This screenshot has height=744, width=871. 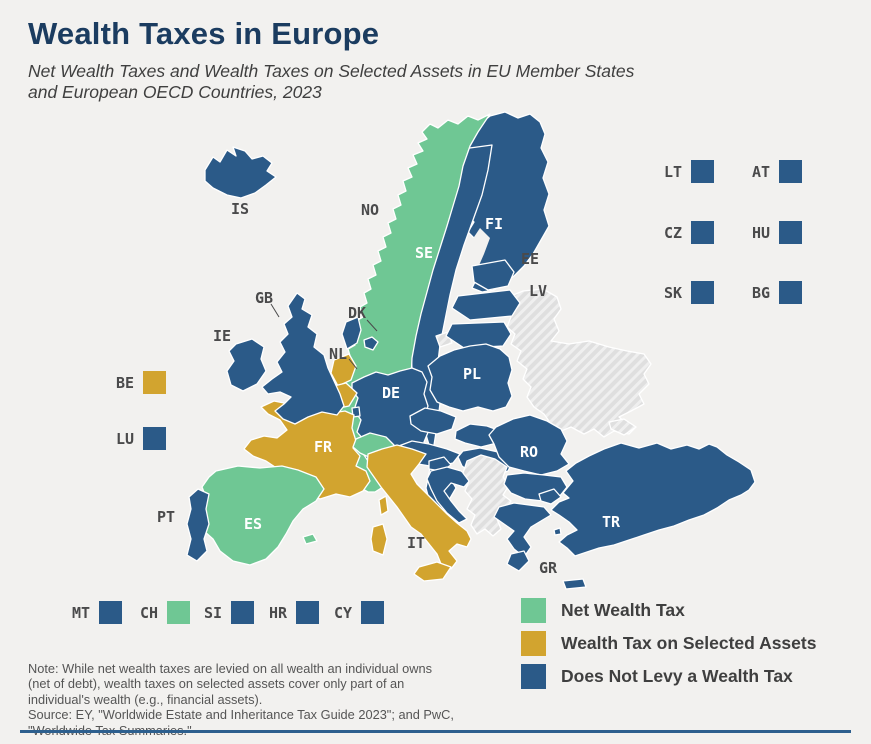 What do you see at coordinates (97, 612) in the screenshot?
I see `chip-mt: MT` at bounding box center [97, 612].